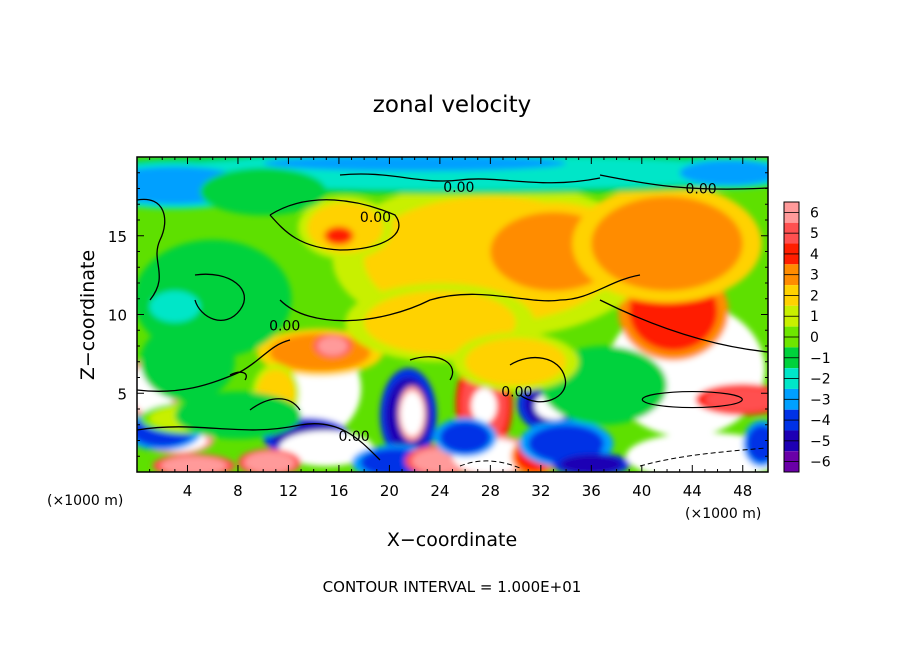 This screenshot has width=904, height=654. What do you see at coordinates (814, 296) in the screenshot?
I see `colorbar-label: 2` at bounding box center [814, 296].